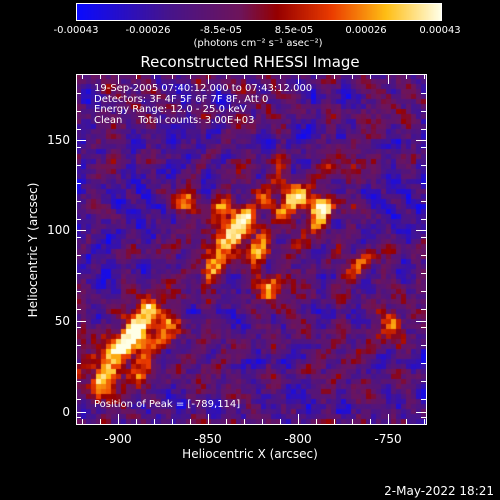 This screenshot has height=500, width=500. What do you see at coordinates (440, 30) in the screenshot?
I see `colorbar-label-max: 0.00043` at bounding box center [440, 30].